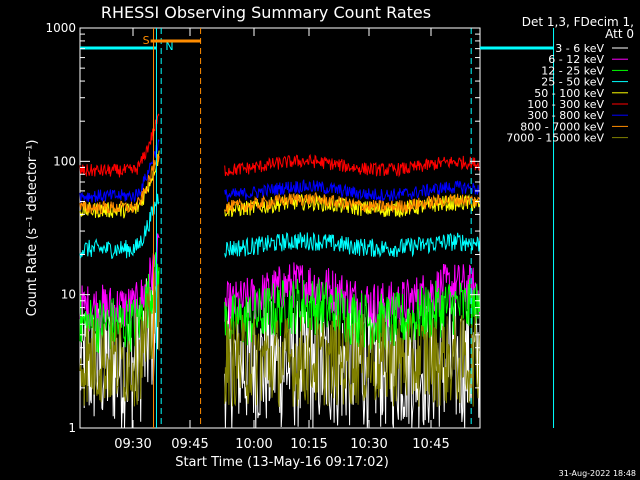 The width and height of the screenshot is (640, 480). I want to click on marker-label: N, so click(169, 46).